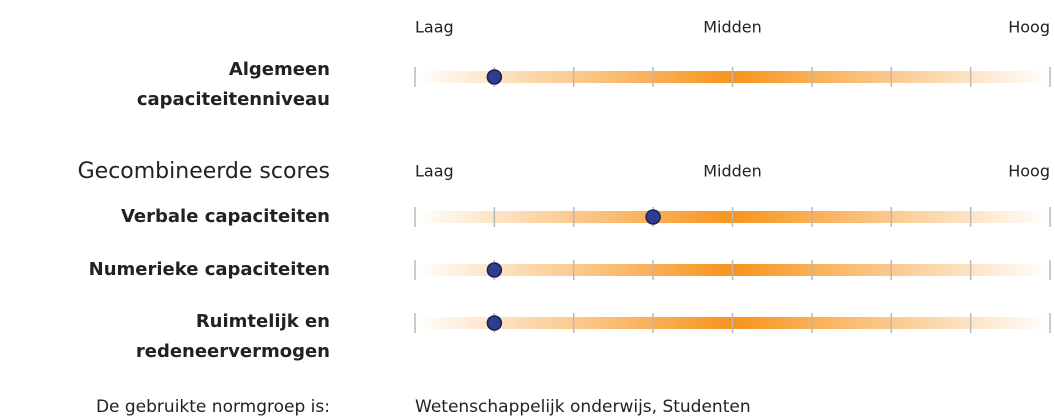  I want to click on row-label: Algemeen, so click(279, 69).